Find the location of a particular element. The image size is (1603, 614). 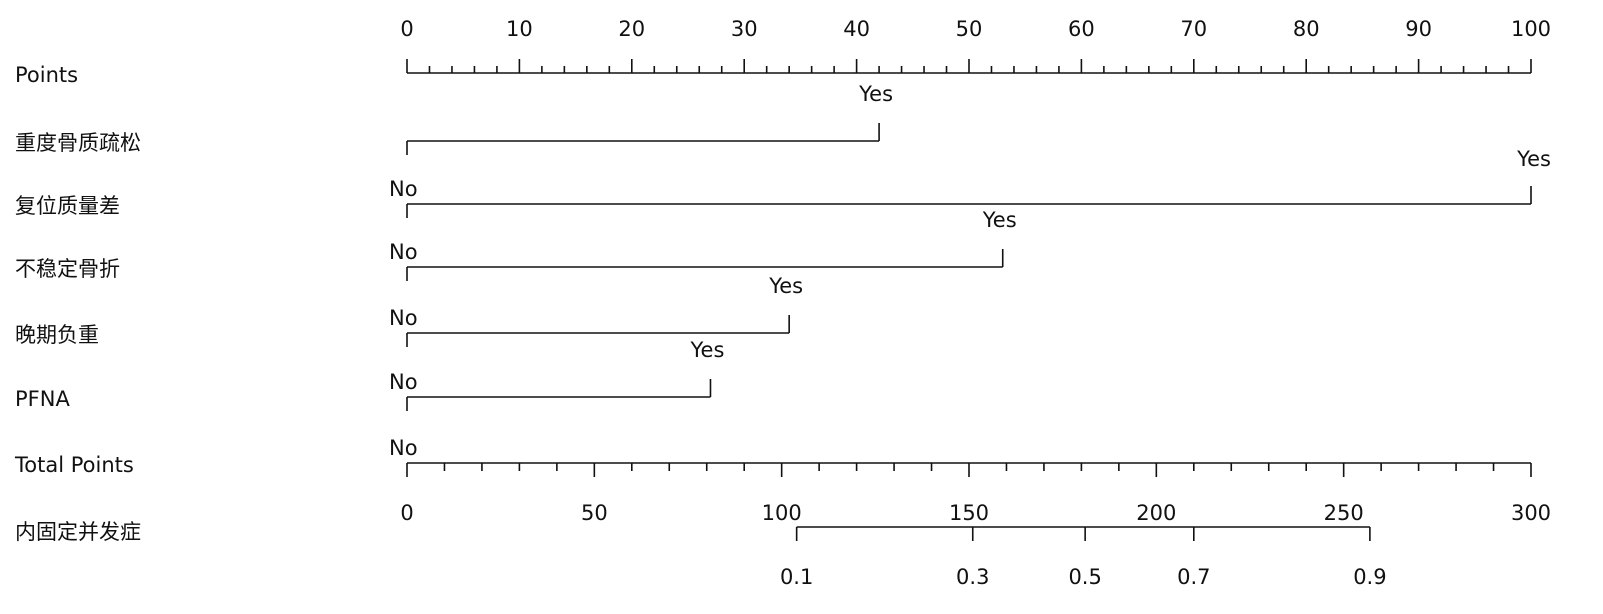

tick-label: 200 is located at coordinates (1156, 513).